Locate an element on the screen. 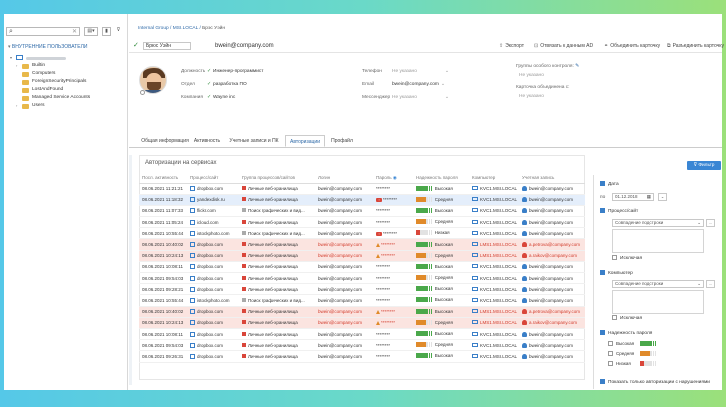 Image resolution: width=726 pixels, height=407 pixels. messenger-field: Мессенджер Не указано ⌄ is located at coordinates (405, 97).